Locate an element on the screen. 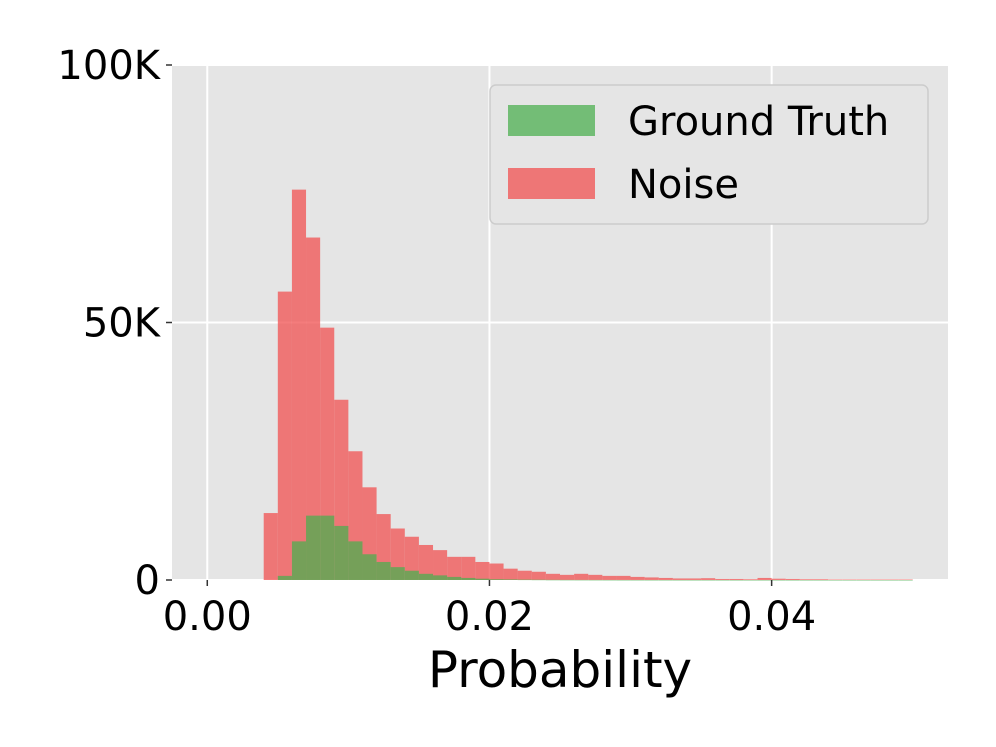  legend-swatch-noise is located at coordinates (551, 183).